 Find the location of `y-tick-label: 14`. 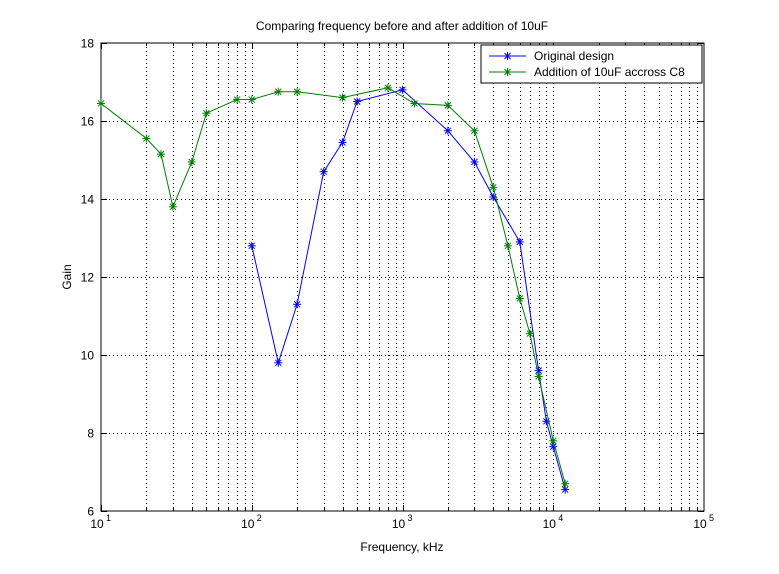

y-tick-label: 14 is located at coordinates (88, 200).